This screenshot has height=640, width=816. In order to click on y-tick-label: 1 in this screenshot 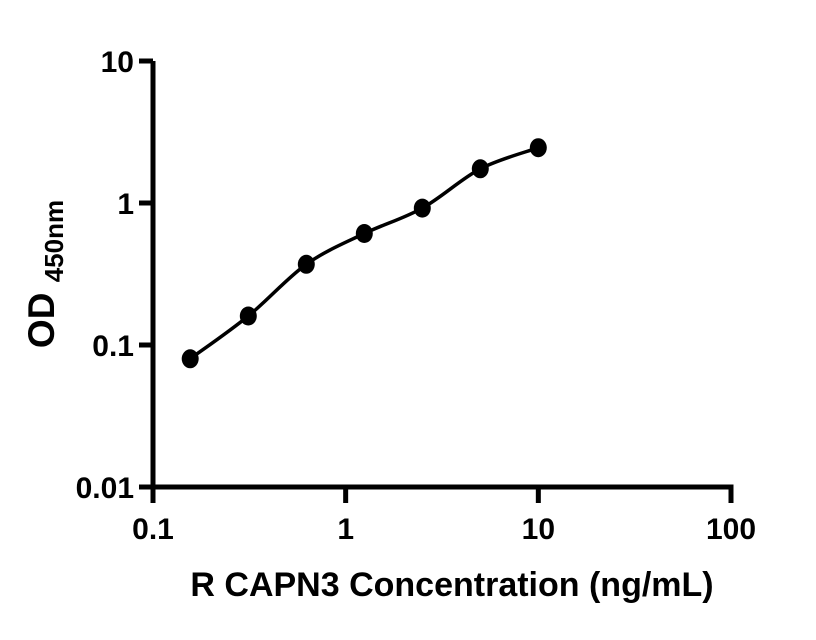, I will do `click(125, 204)`.